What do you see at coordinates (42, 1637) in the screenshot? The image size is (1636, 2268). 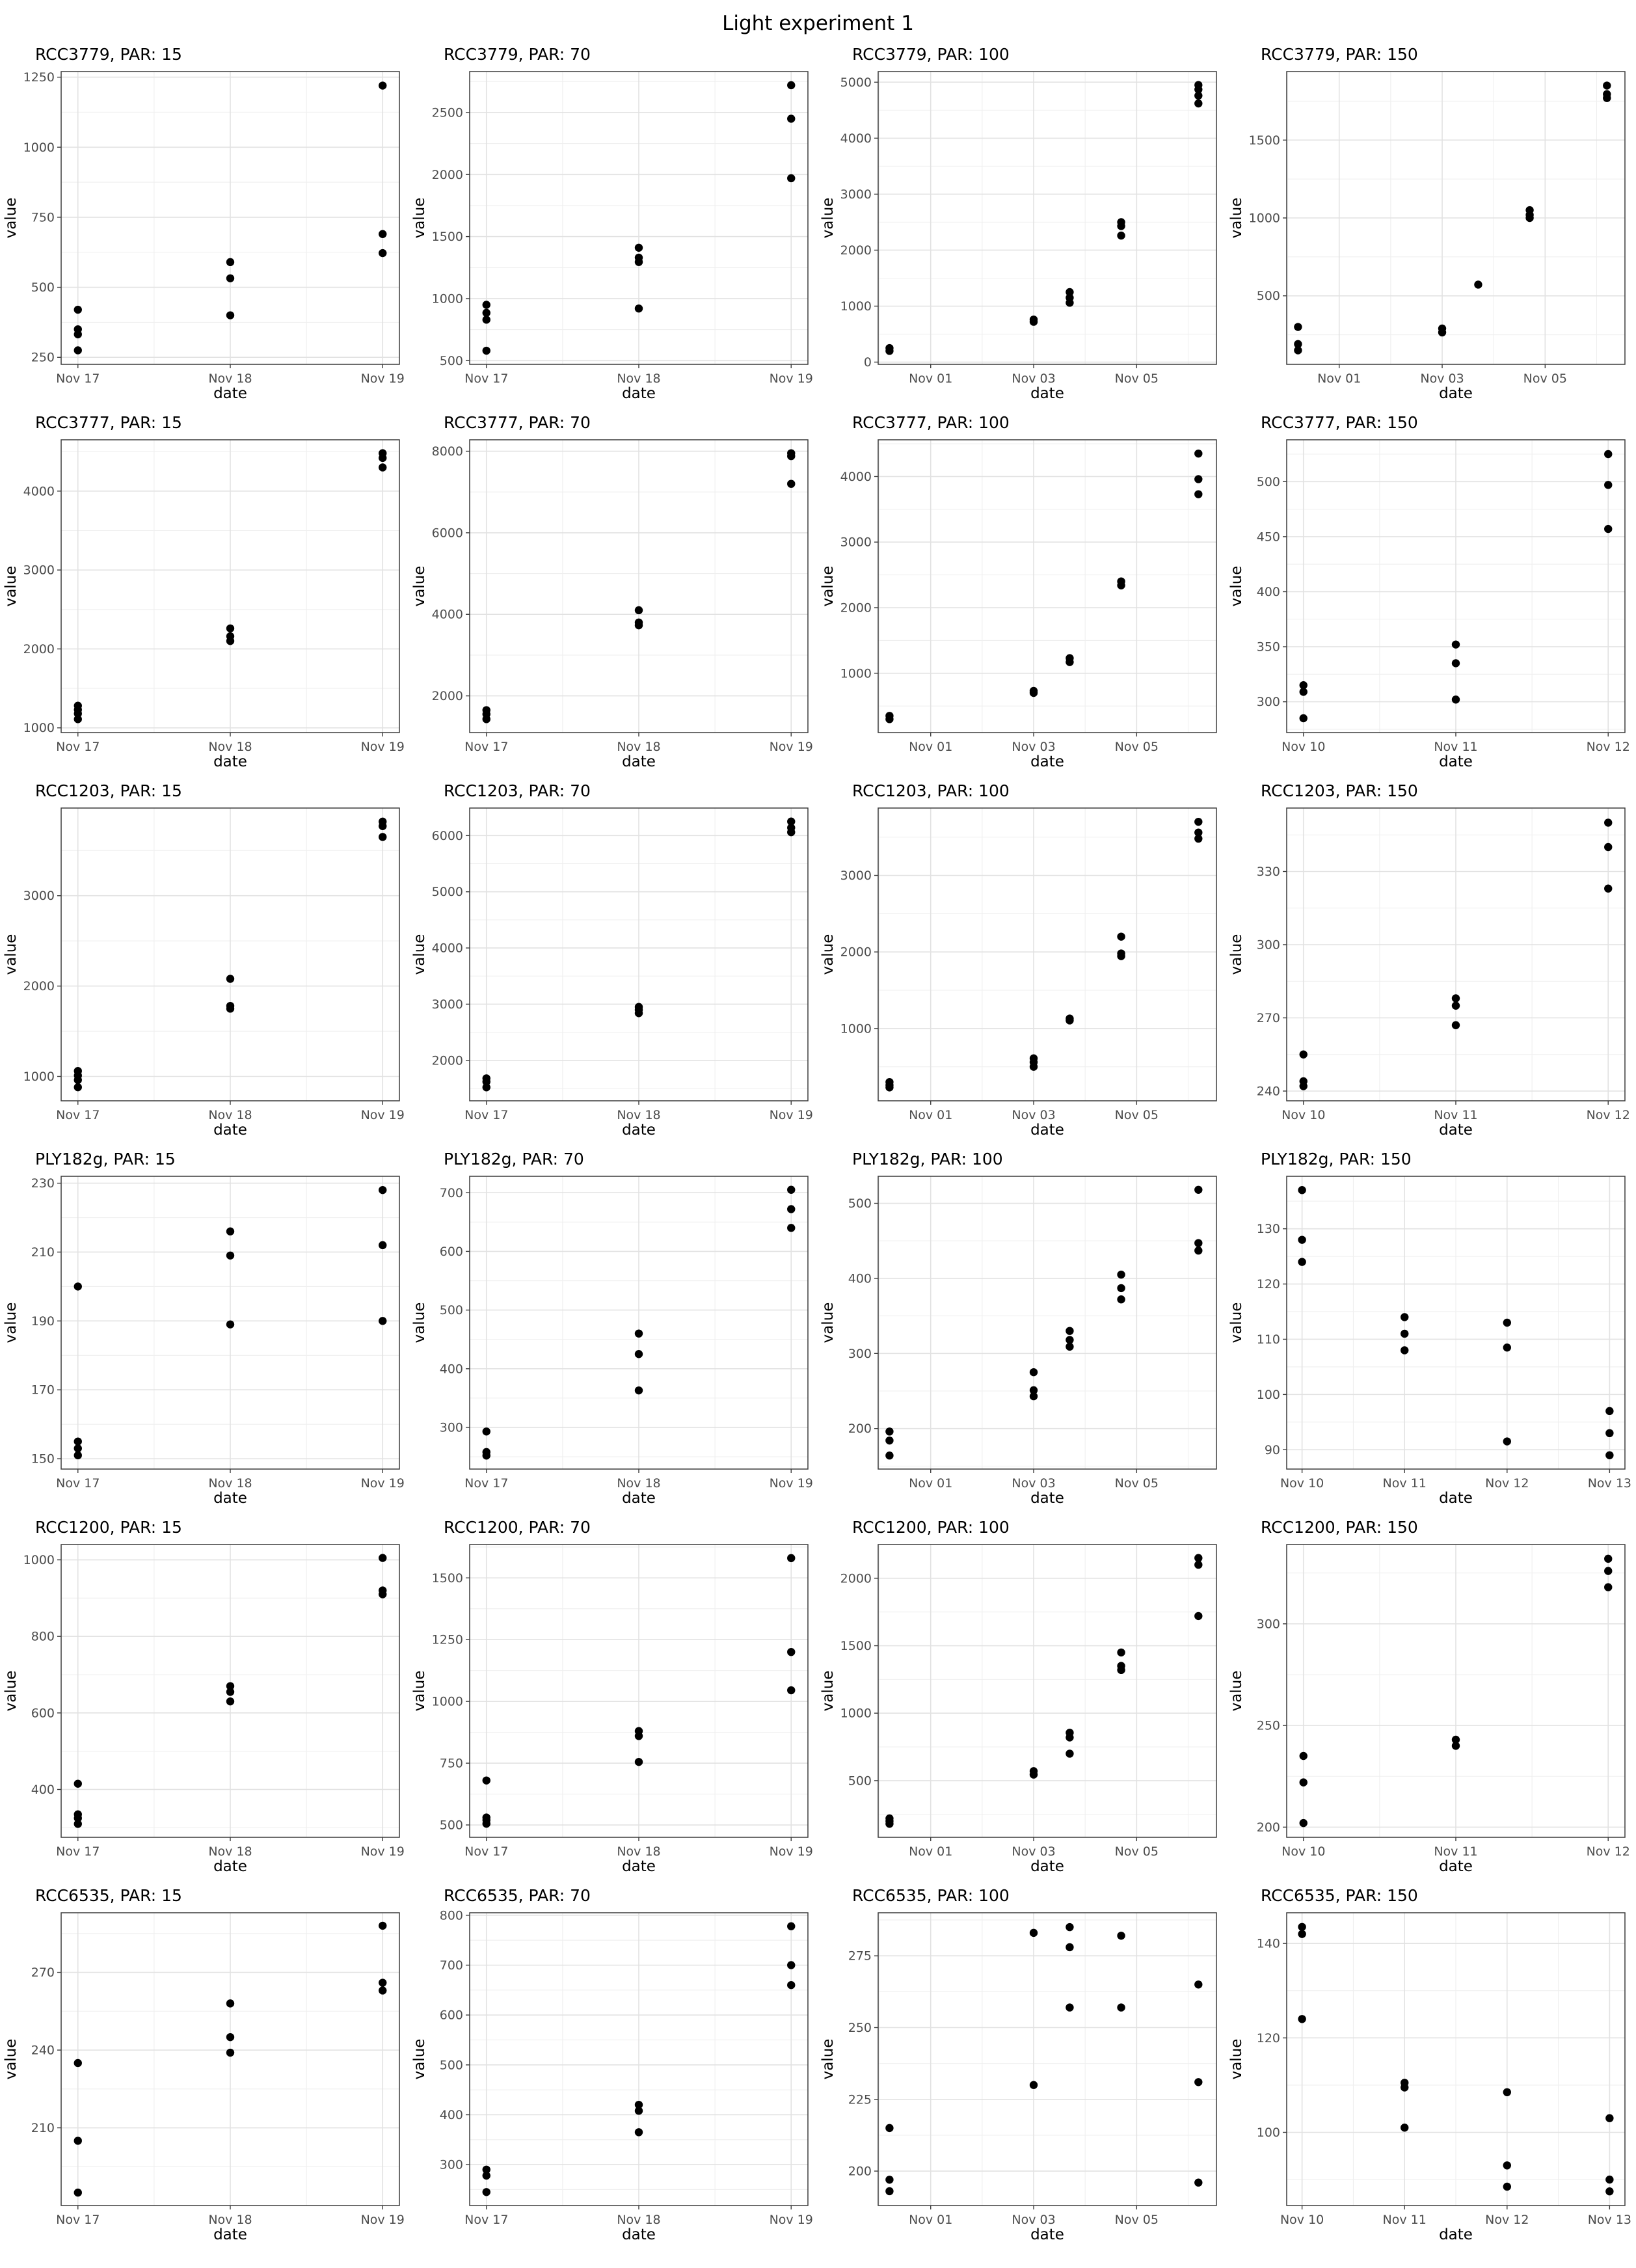 I see `y-tick-label: 800` at bounding box center [42, 1637].